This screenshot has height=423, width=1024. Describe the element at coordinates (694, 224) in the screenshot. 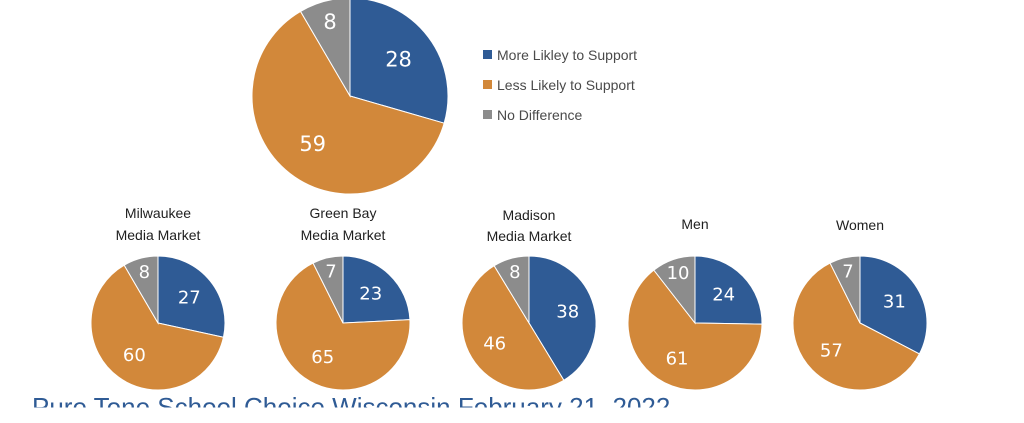

I see `pie-title: Men` at that location.